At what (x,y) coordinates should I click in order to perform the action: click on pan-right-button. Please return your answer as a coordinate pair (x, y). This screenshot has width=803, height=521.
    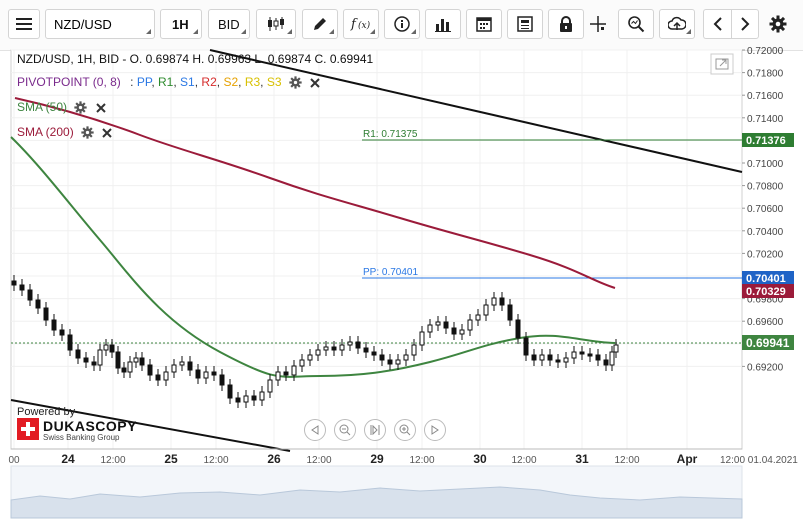
    Looking at the image, I should click on (435, 430).